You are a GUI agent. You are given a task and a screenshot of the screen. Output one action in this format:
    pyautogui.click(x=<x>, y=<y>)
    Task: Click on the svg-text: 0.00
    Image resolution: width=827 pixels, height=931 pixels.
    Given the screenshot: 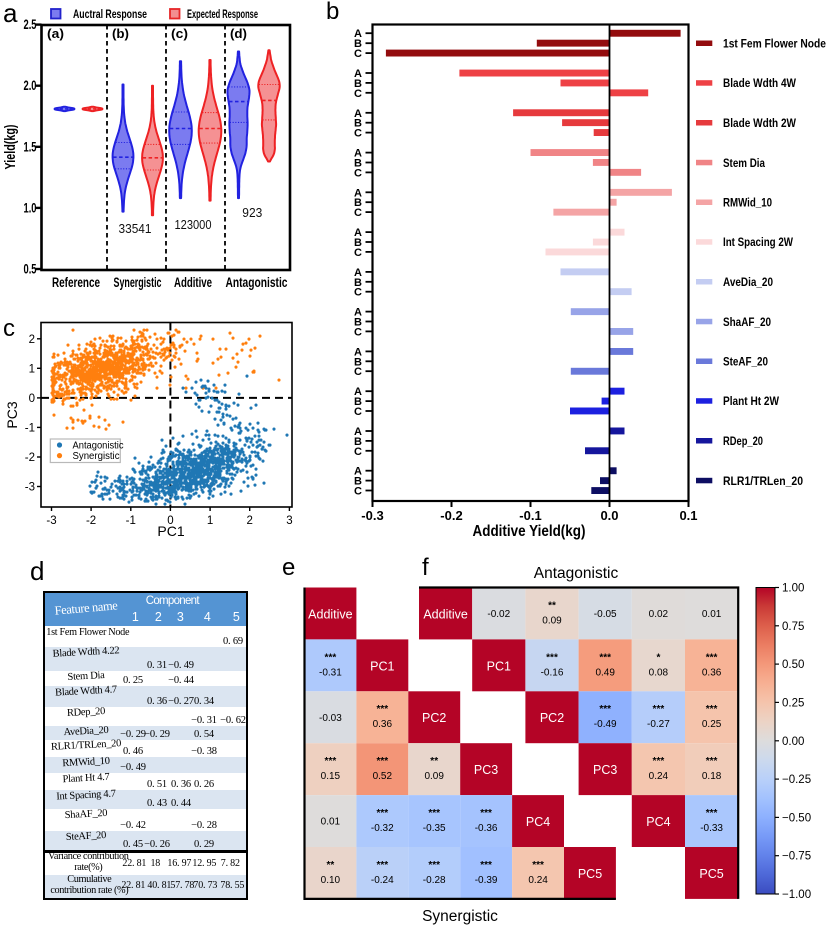 What is the action you would take?
    pyautogui.click(x=793, y=742)
    